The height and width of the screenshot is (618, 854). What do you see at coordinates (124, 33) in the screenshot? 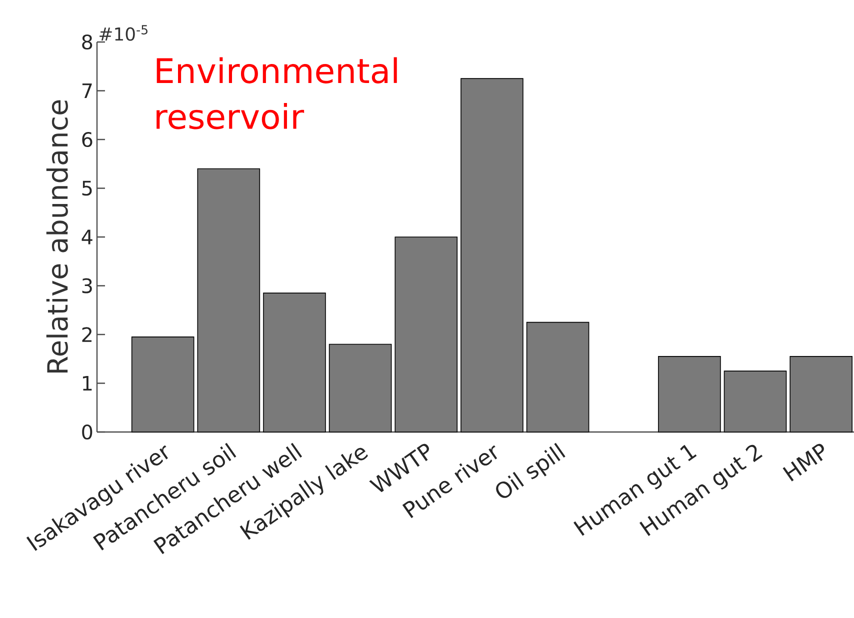
I see `text: #10$^{-5}$` at bounding box center [124, 33].